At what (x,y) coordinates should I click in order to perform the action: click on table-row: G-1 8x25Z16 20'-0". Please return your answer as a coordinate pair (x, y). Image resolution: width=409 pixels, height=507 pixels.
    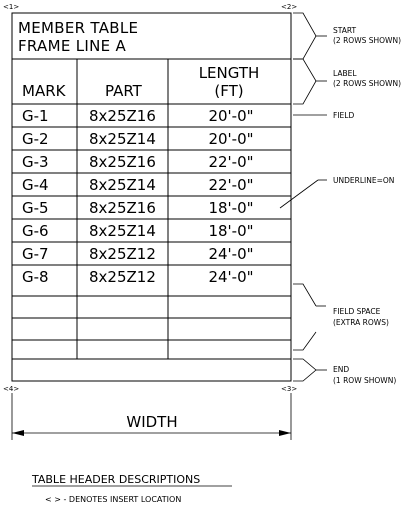
    Looking at the image, I should click on (138, 116).